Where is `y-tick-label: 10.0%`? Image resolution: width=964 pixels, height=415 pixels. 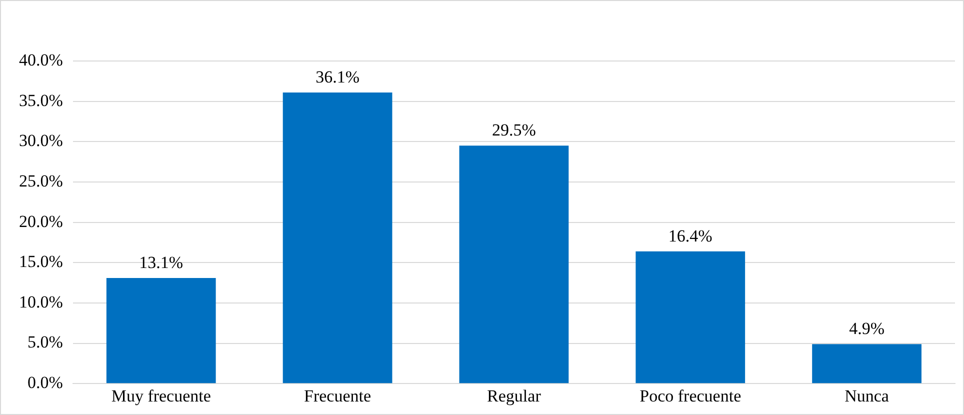 y-tick-label: 10.0% is located at coordinates (40, 302).